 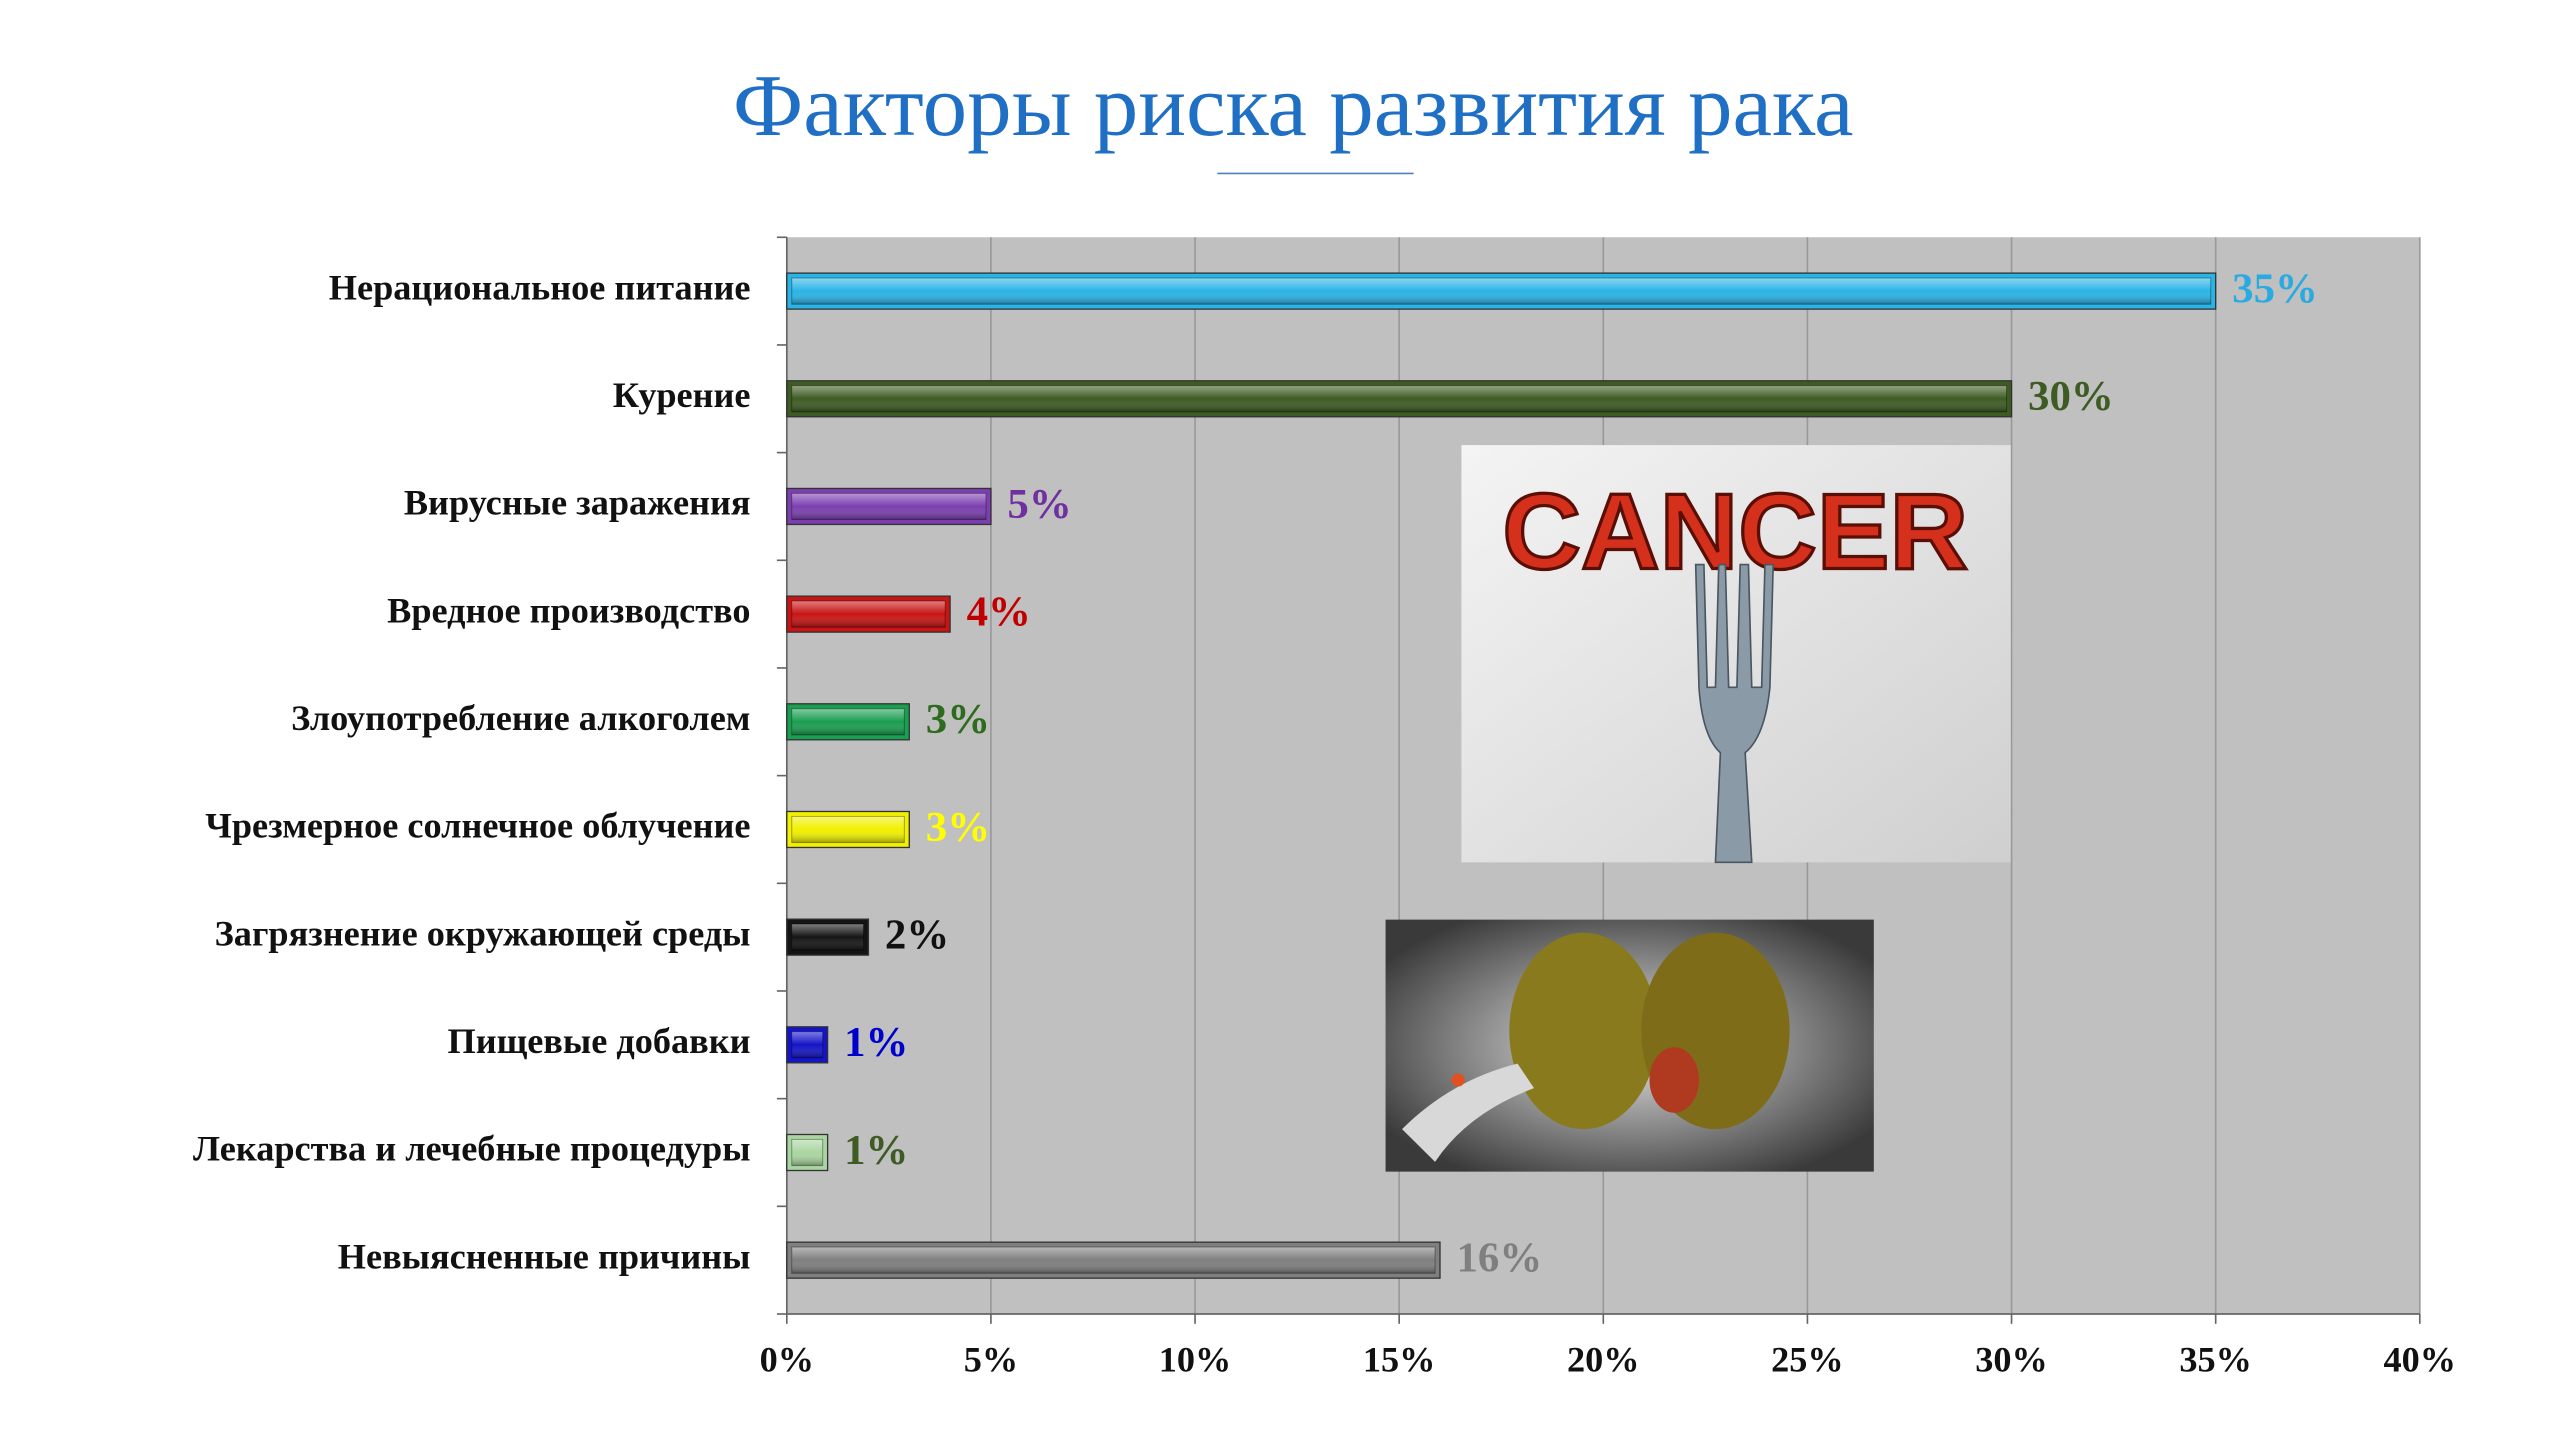 What do you see at coordinates (1293, 106) in the screenshot?
I see `chart-title: Факторы риска развития рака` at bounding box center [1293, 106].